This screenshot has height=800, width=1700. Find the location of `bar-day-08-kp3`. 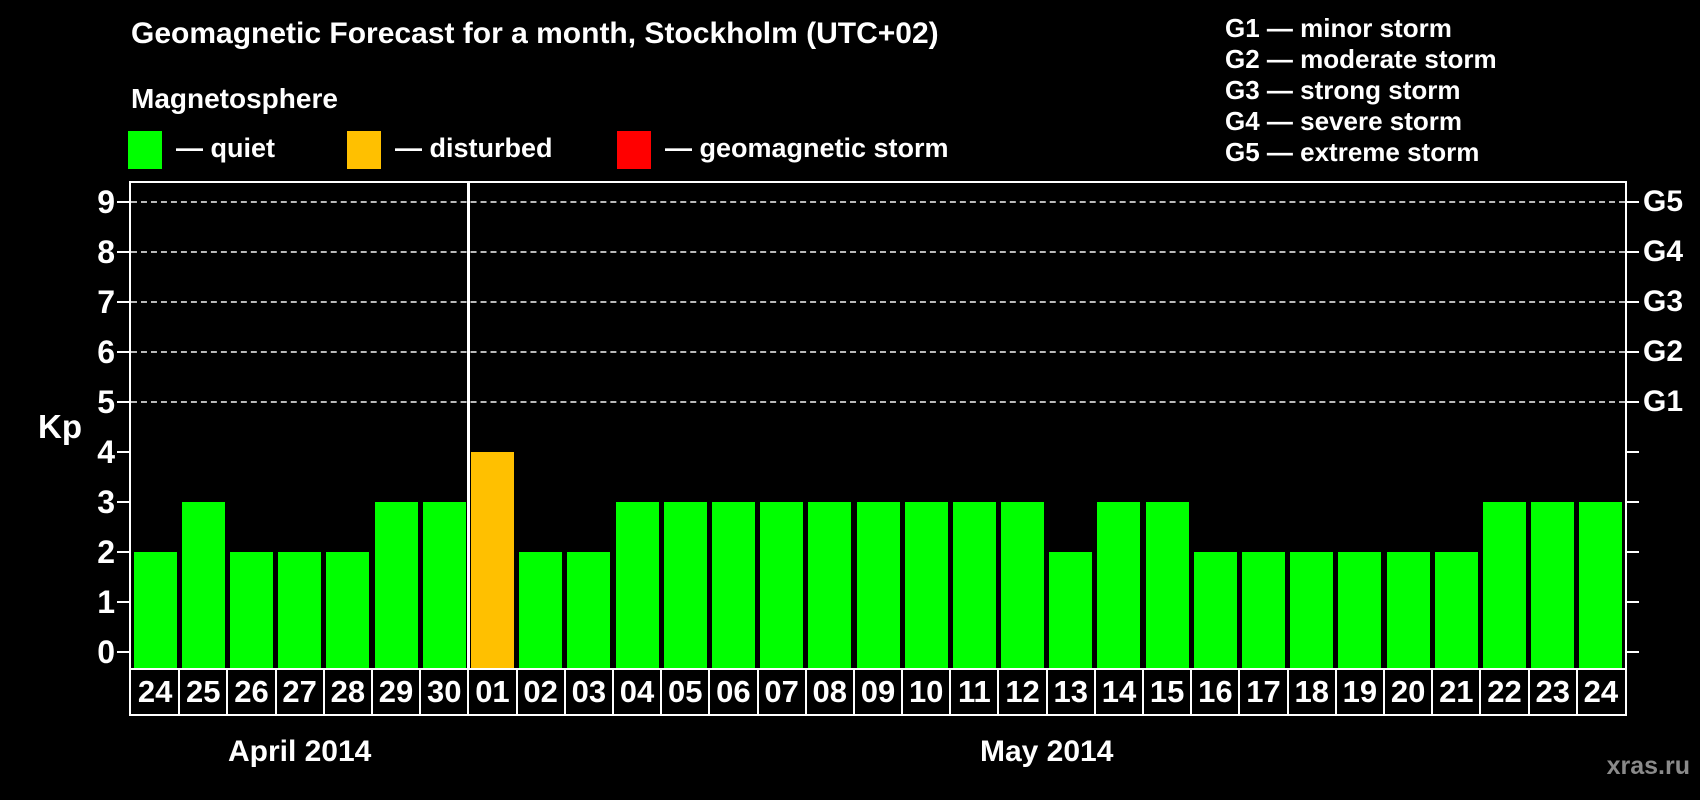

bar-day-08-kp3 is located at coordinates (830, 585).